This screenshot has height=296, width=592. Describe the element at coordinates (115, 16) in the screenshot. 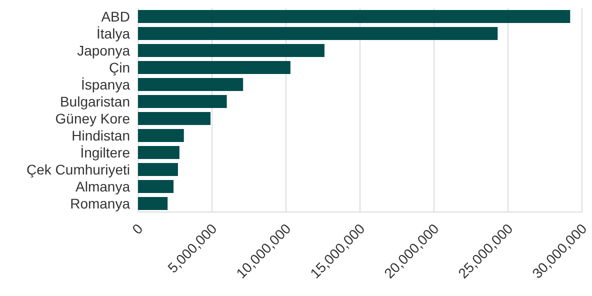

I see `y-tick-label: ABD` at that location.